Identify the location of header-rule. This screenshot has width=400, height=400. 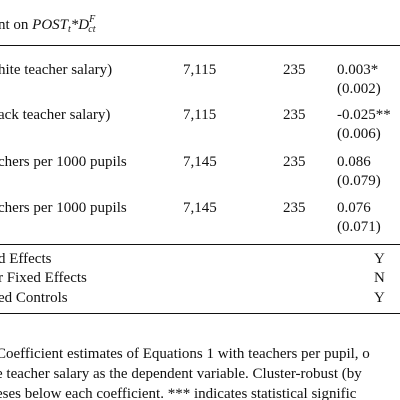
(200, 45).